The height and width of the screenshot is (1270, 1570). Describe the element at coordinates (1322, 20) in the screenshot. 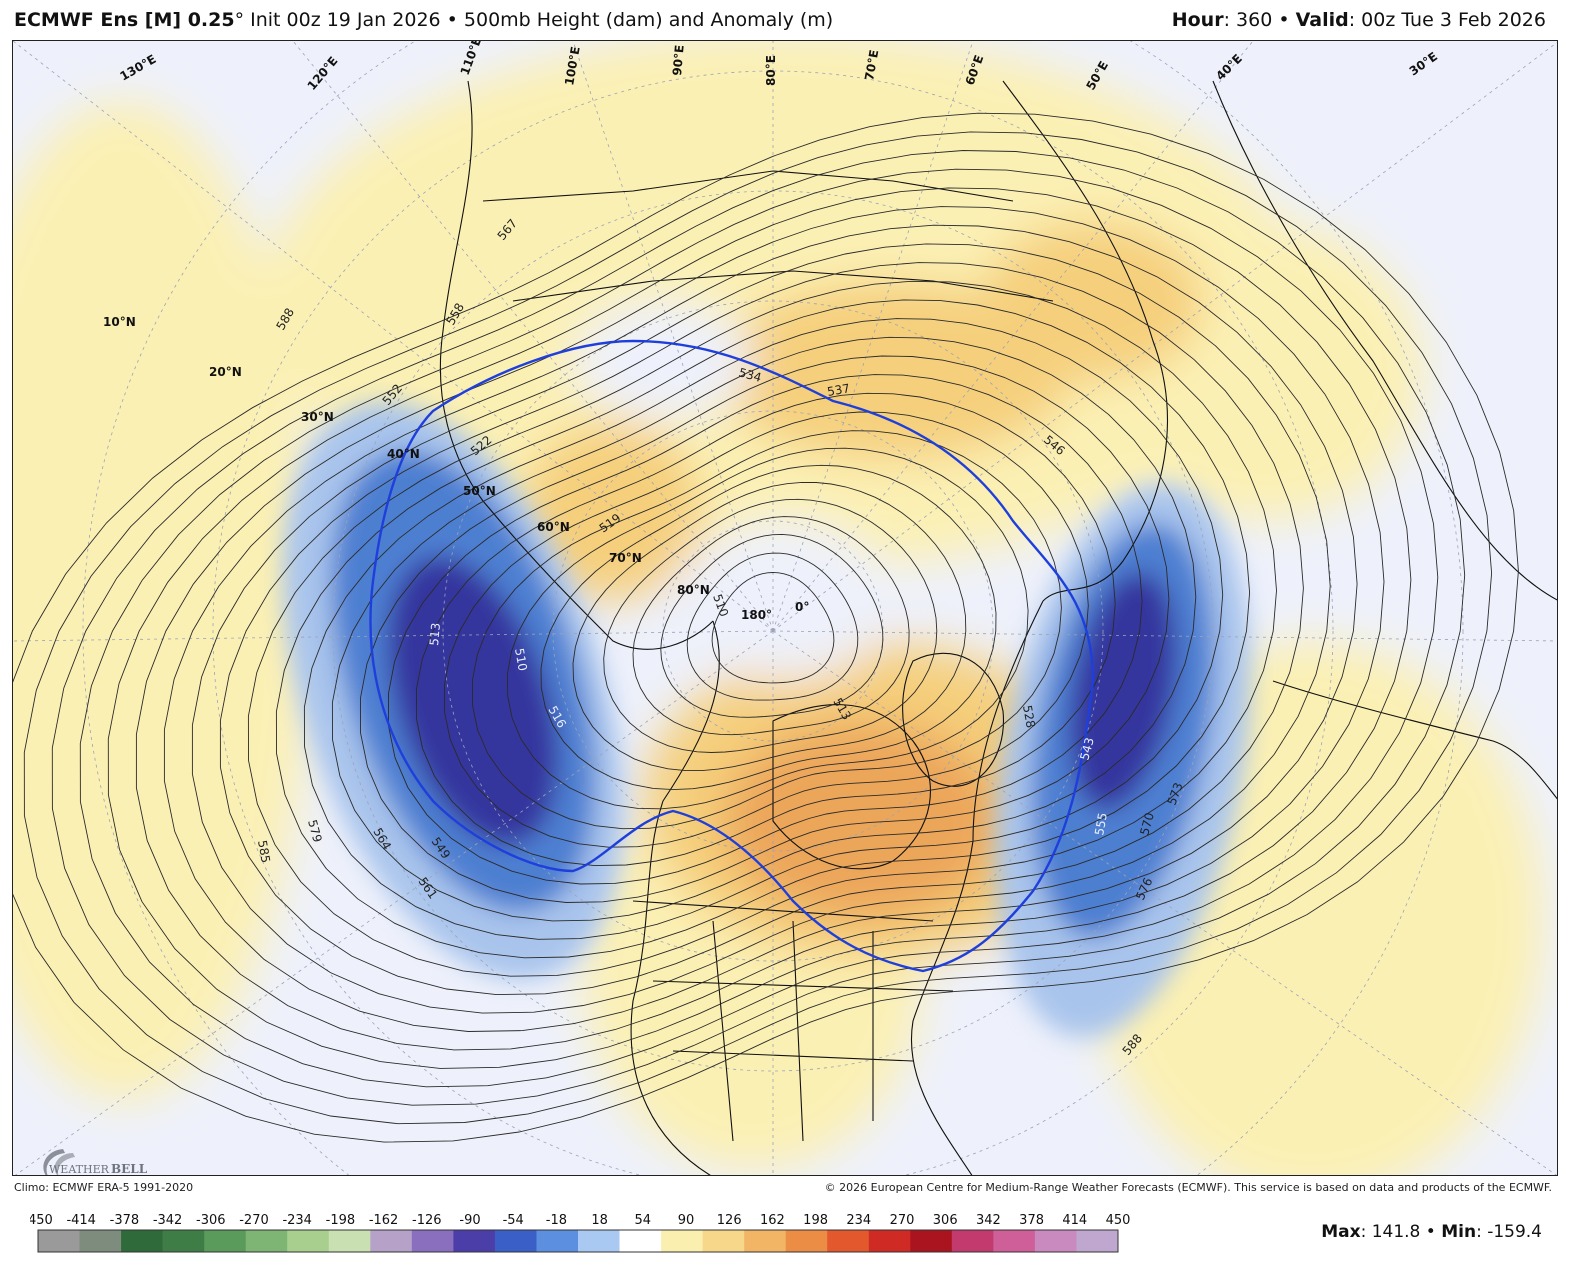

I see `valid-label: Valid` at that location.